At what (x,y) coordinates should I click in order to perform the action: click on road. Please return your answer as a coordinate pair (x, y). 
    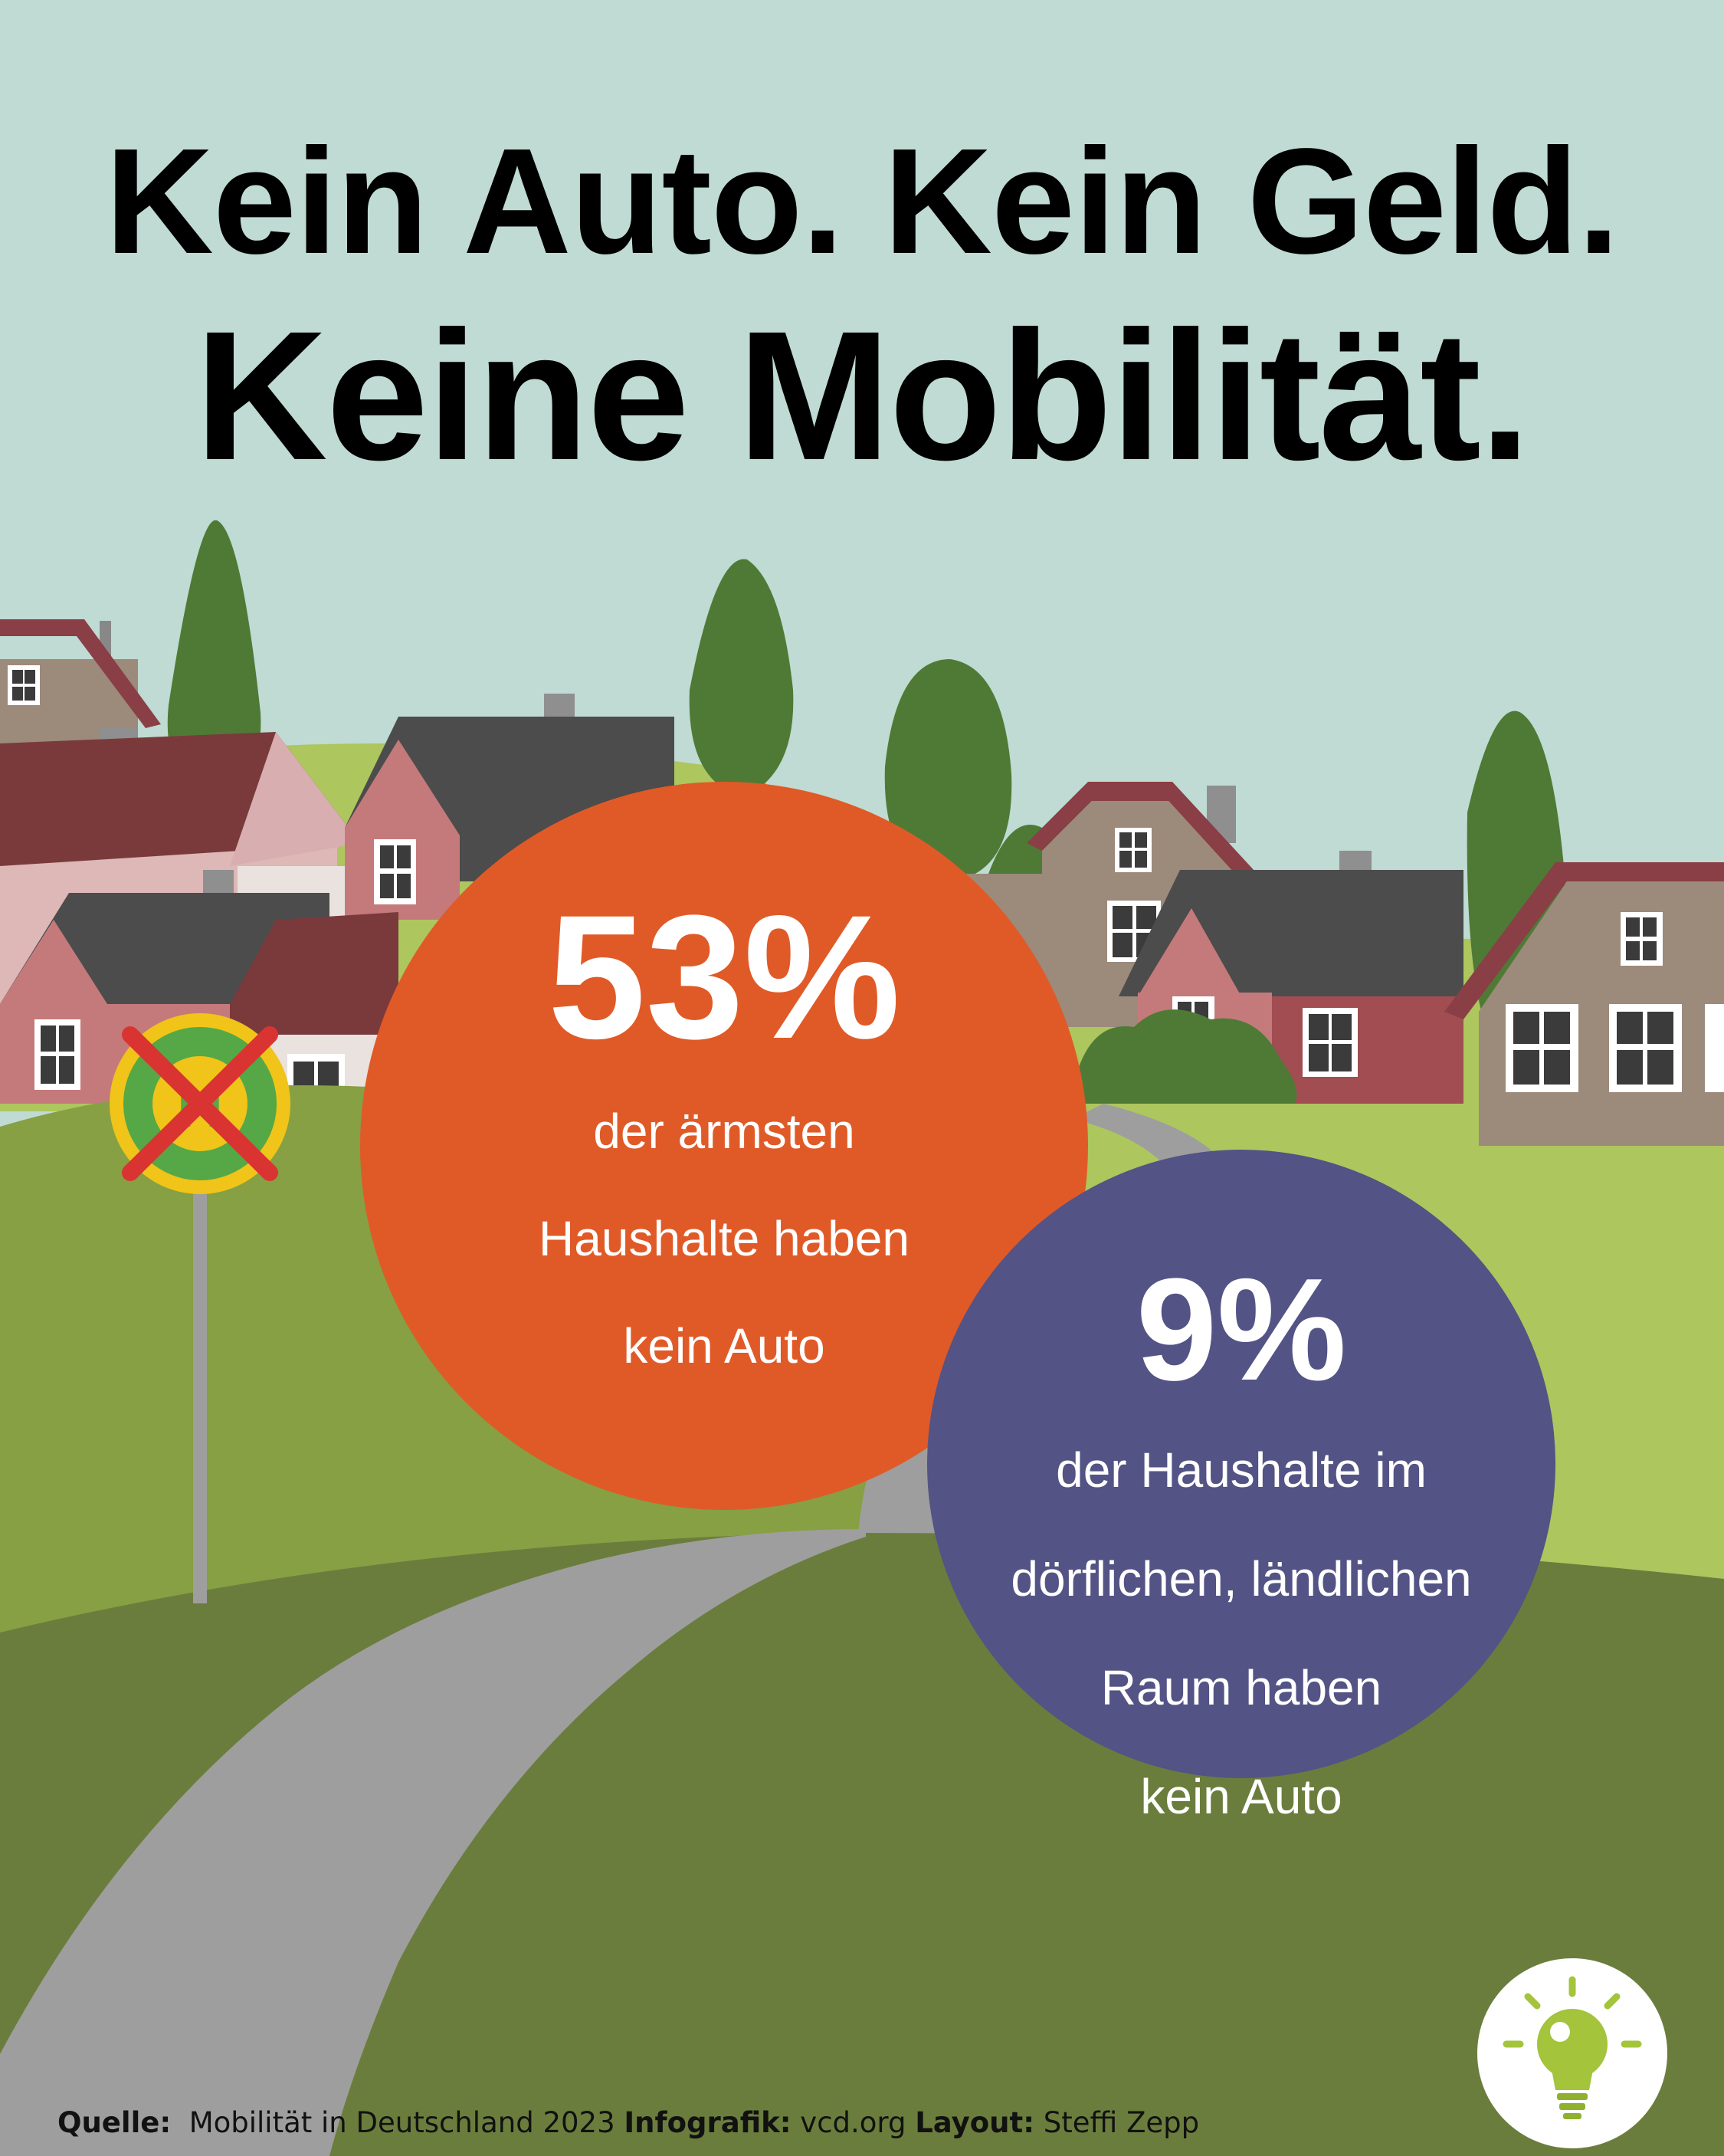
    Looking at the image, I should click on (433, 1843).